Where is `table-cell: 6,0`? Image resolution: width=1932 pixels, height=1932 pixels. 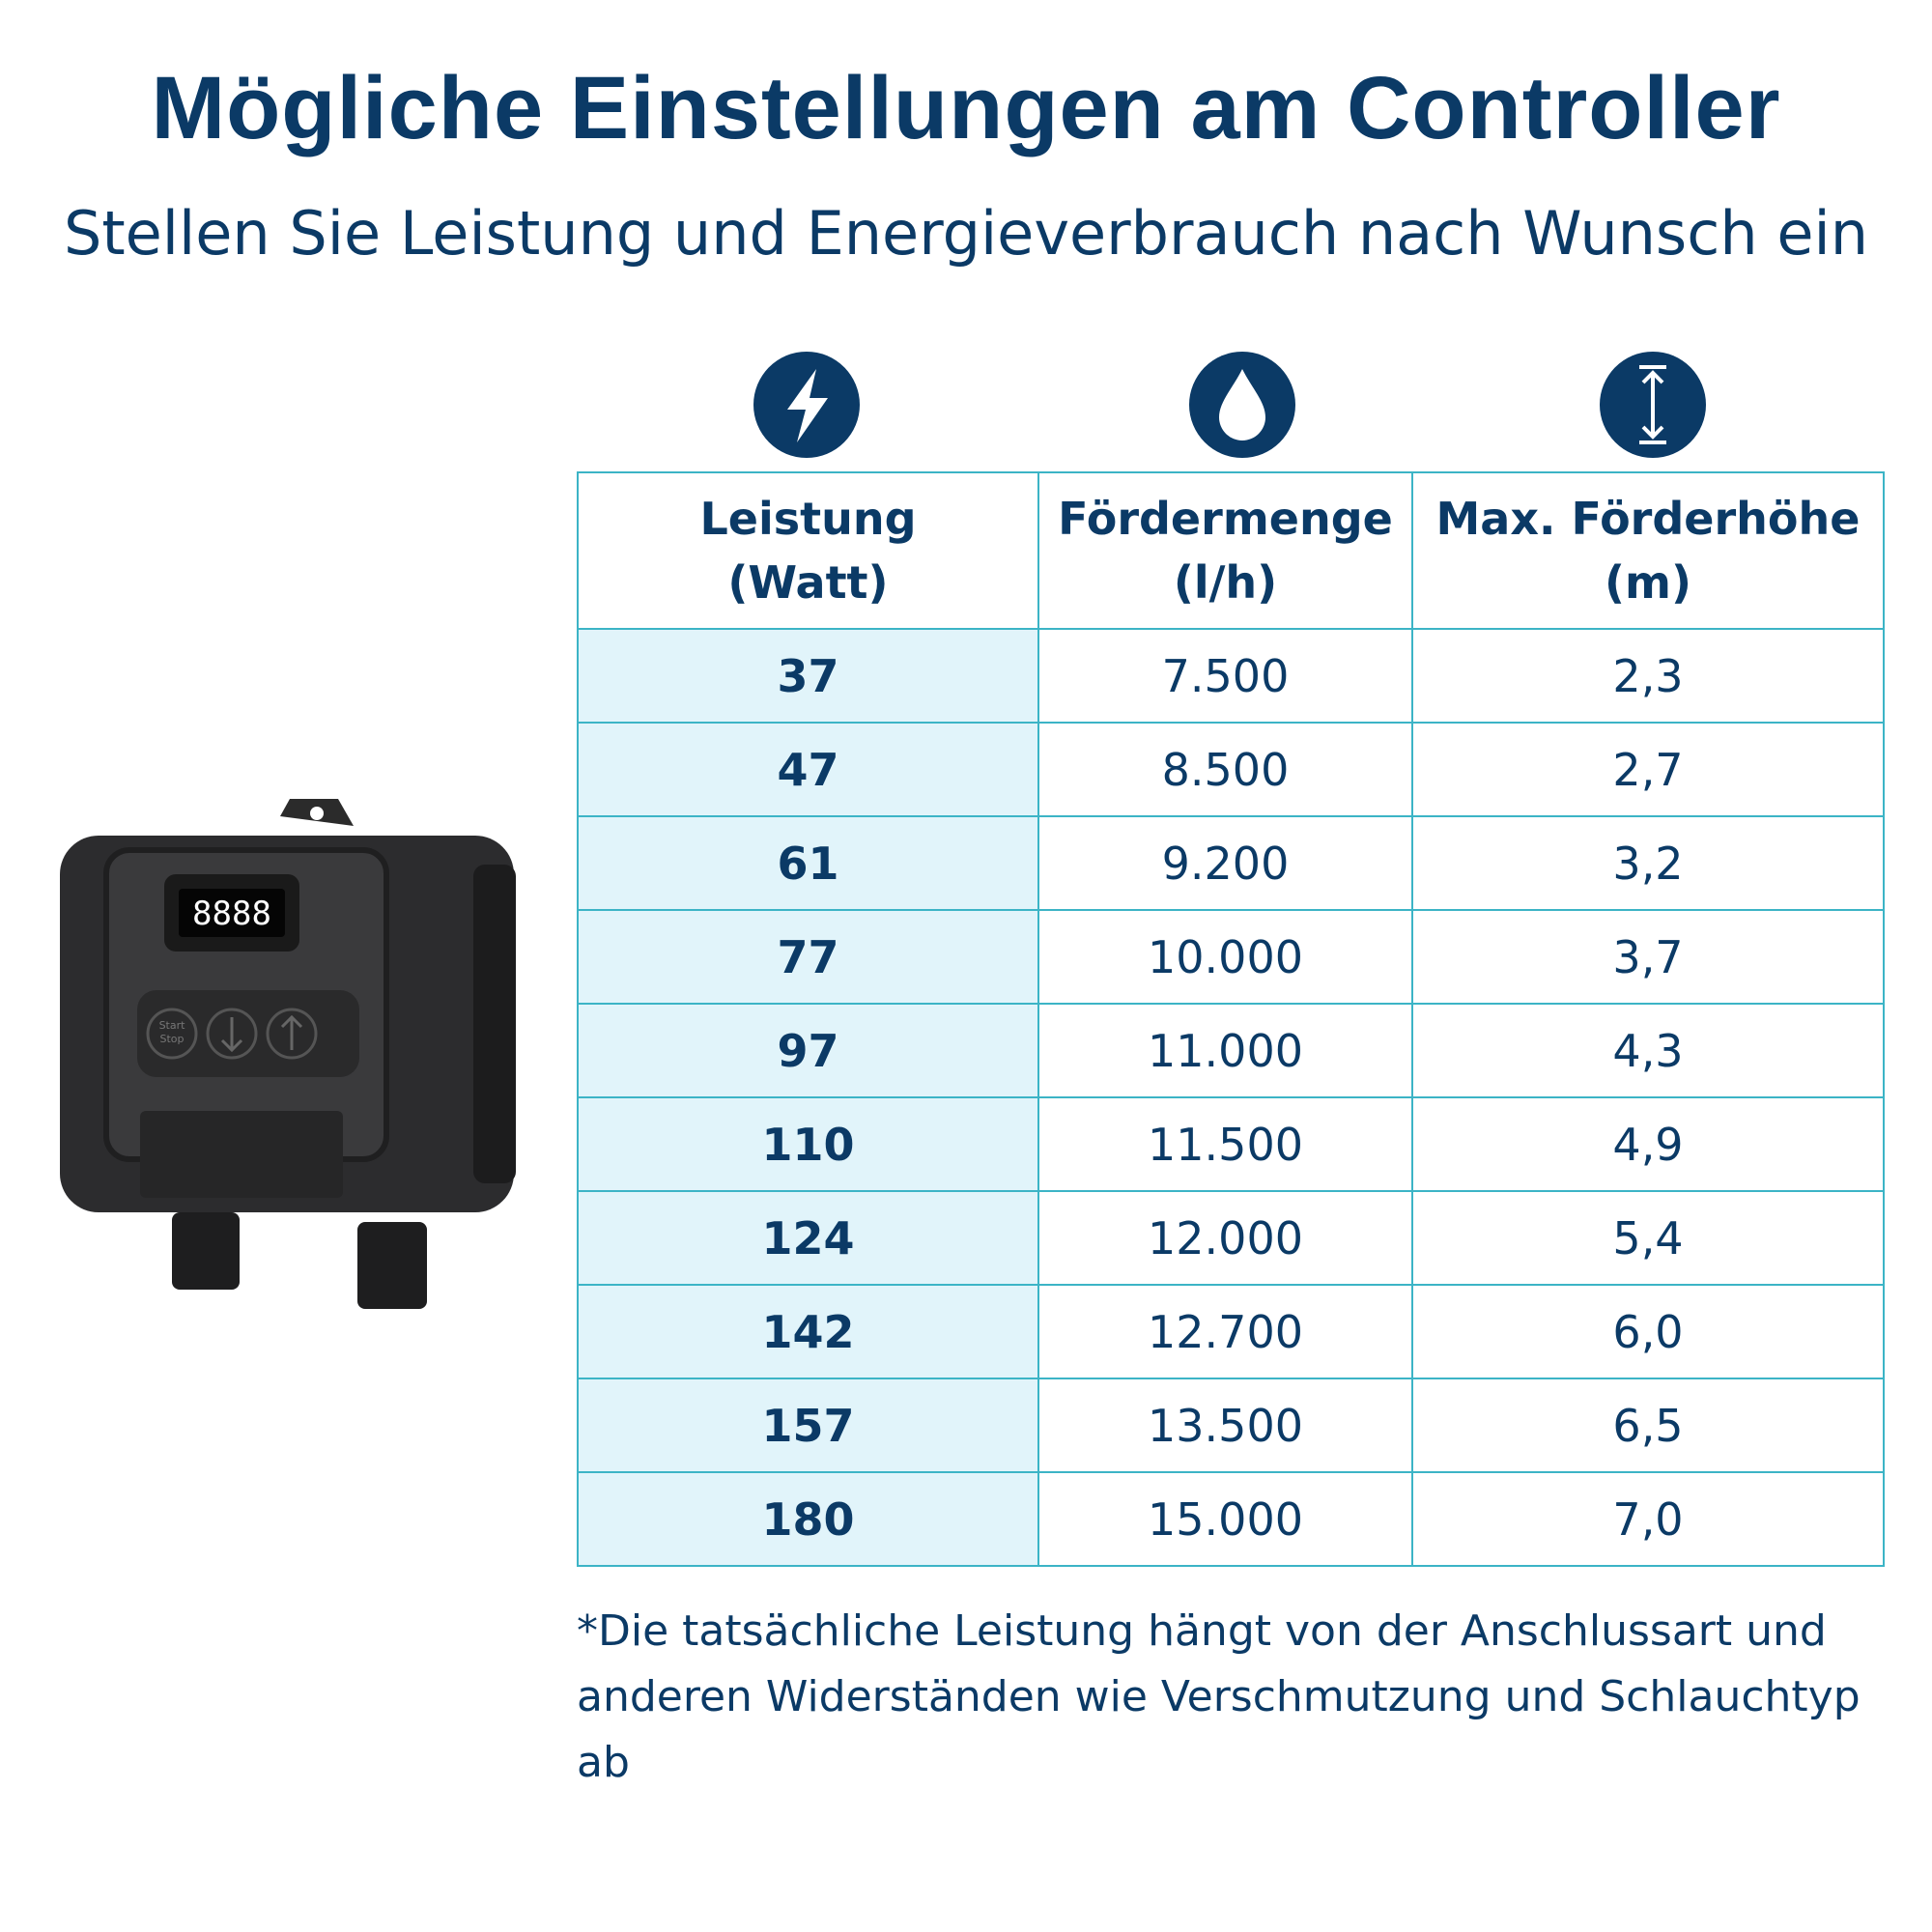 table-cell: 6,0 is located at coordinates (1648, 1331).